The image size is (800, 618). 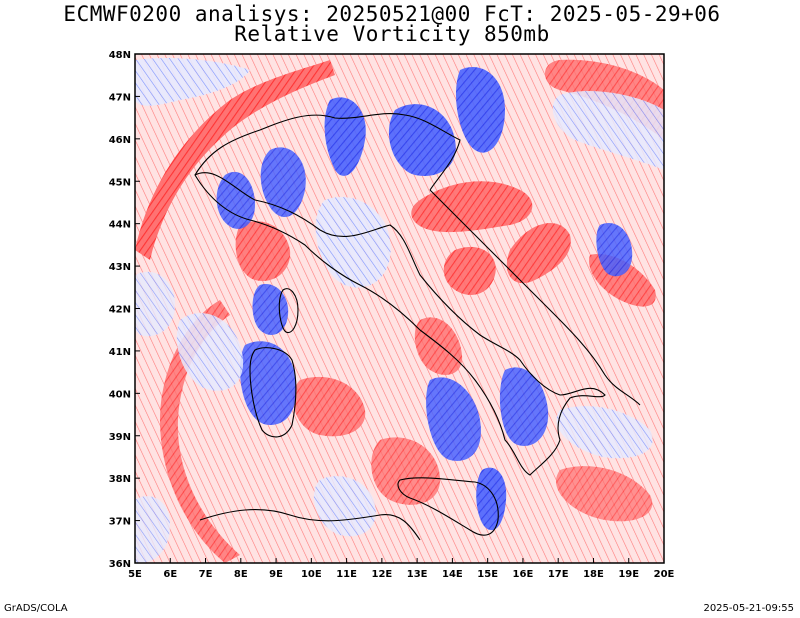 What do you see at coordinates (120, 55) in the screenshot?
I see `y-tick-label: 48N` at bounding box center [120, 55].